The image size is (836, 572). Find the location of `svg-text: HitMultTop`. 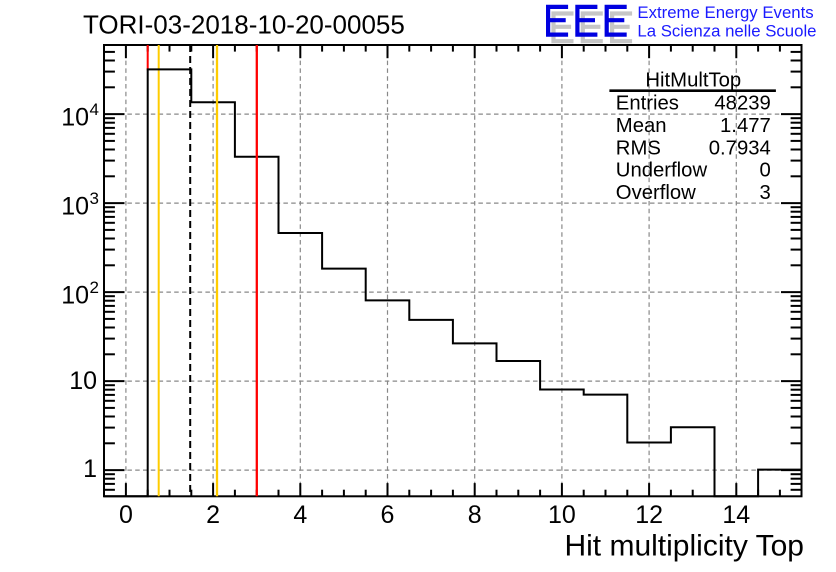

svg-text: HitMultTop is located at coordinates (693, 81).